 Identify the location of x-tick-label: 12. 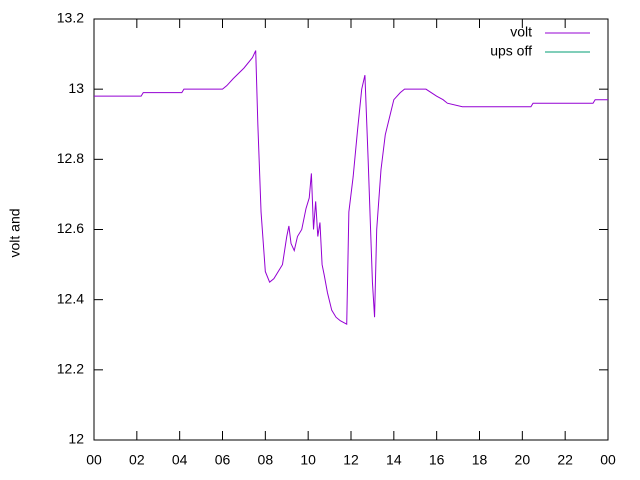
(351, 460).